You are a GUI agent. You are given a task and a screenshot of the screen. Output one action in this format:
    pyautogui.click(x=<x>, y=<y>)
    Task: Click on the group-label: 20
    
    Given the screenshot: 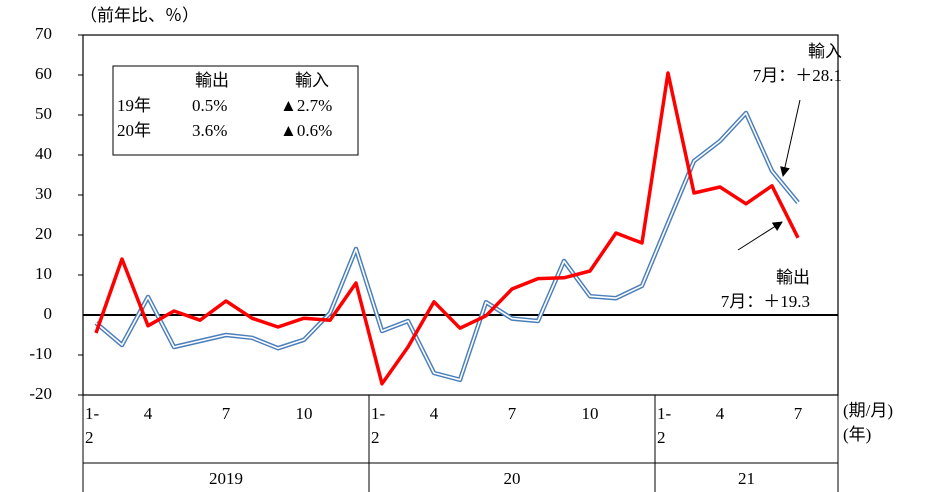 What is the action you would take?
    pyautogui.click(x=512, y=478)
    